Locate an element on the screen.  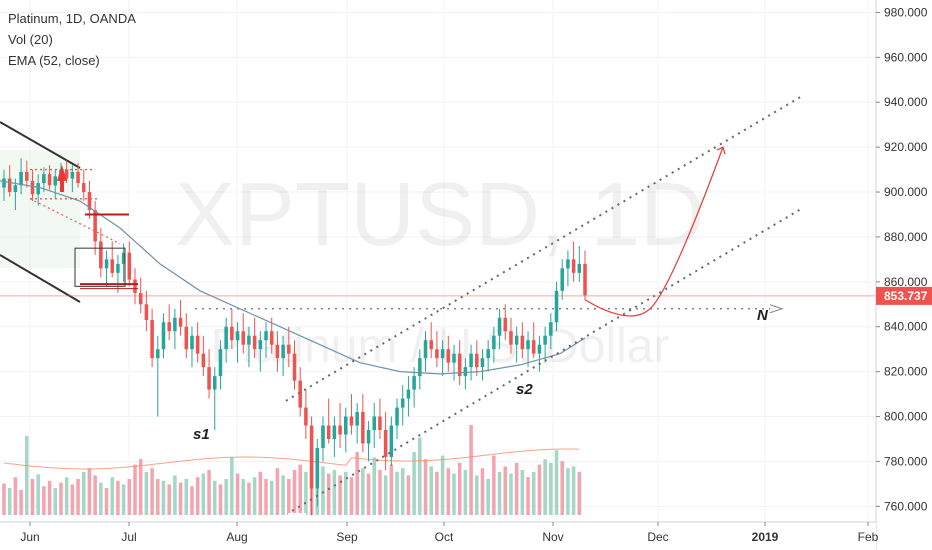
volume-ma-line is located at coordinates (291, 459).